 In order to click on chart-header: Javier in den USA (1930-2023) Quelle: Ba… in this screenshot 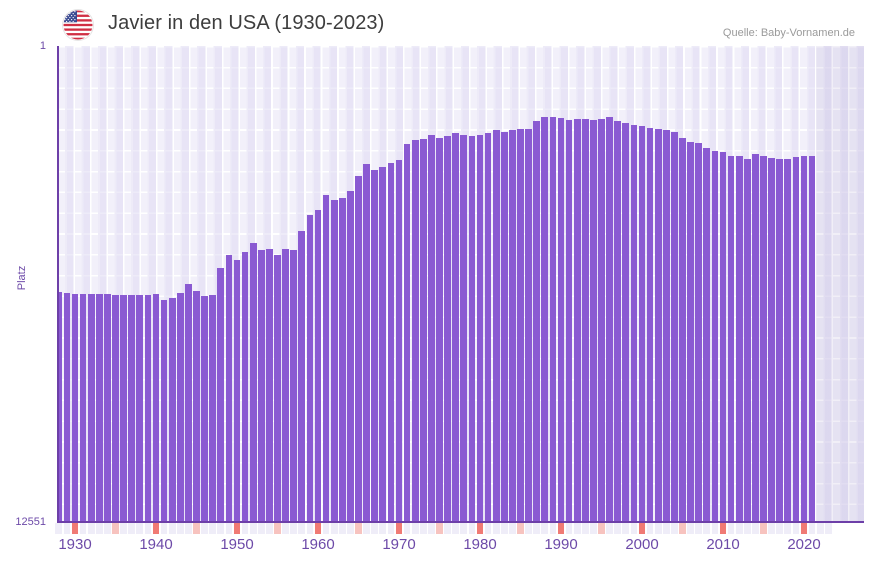, I will do `click(436, 23)`.